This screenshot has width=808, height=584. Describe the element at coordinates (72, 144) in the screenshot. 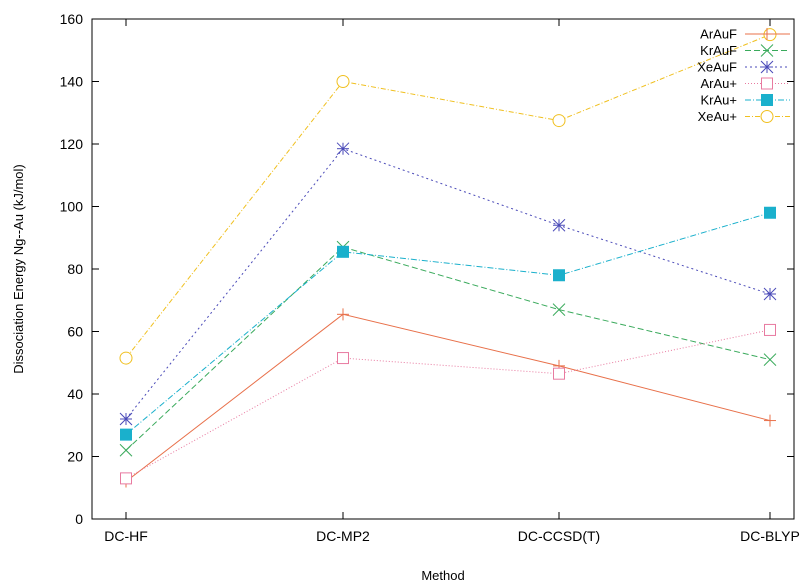

I see `y-tick-label: 120` at that location.